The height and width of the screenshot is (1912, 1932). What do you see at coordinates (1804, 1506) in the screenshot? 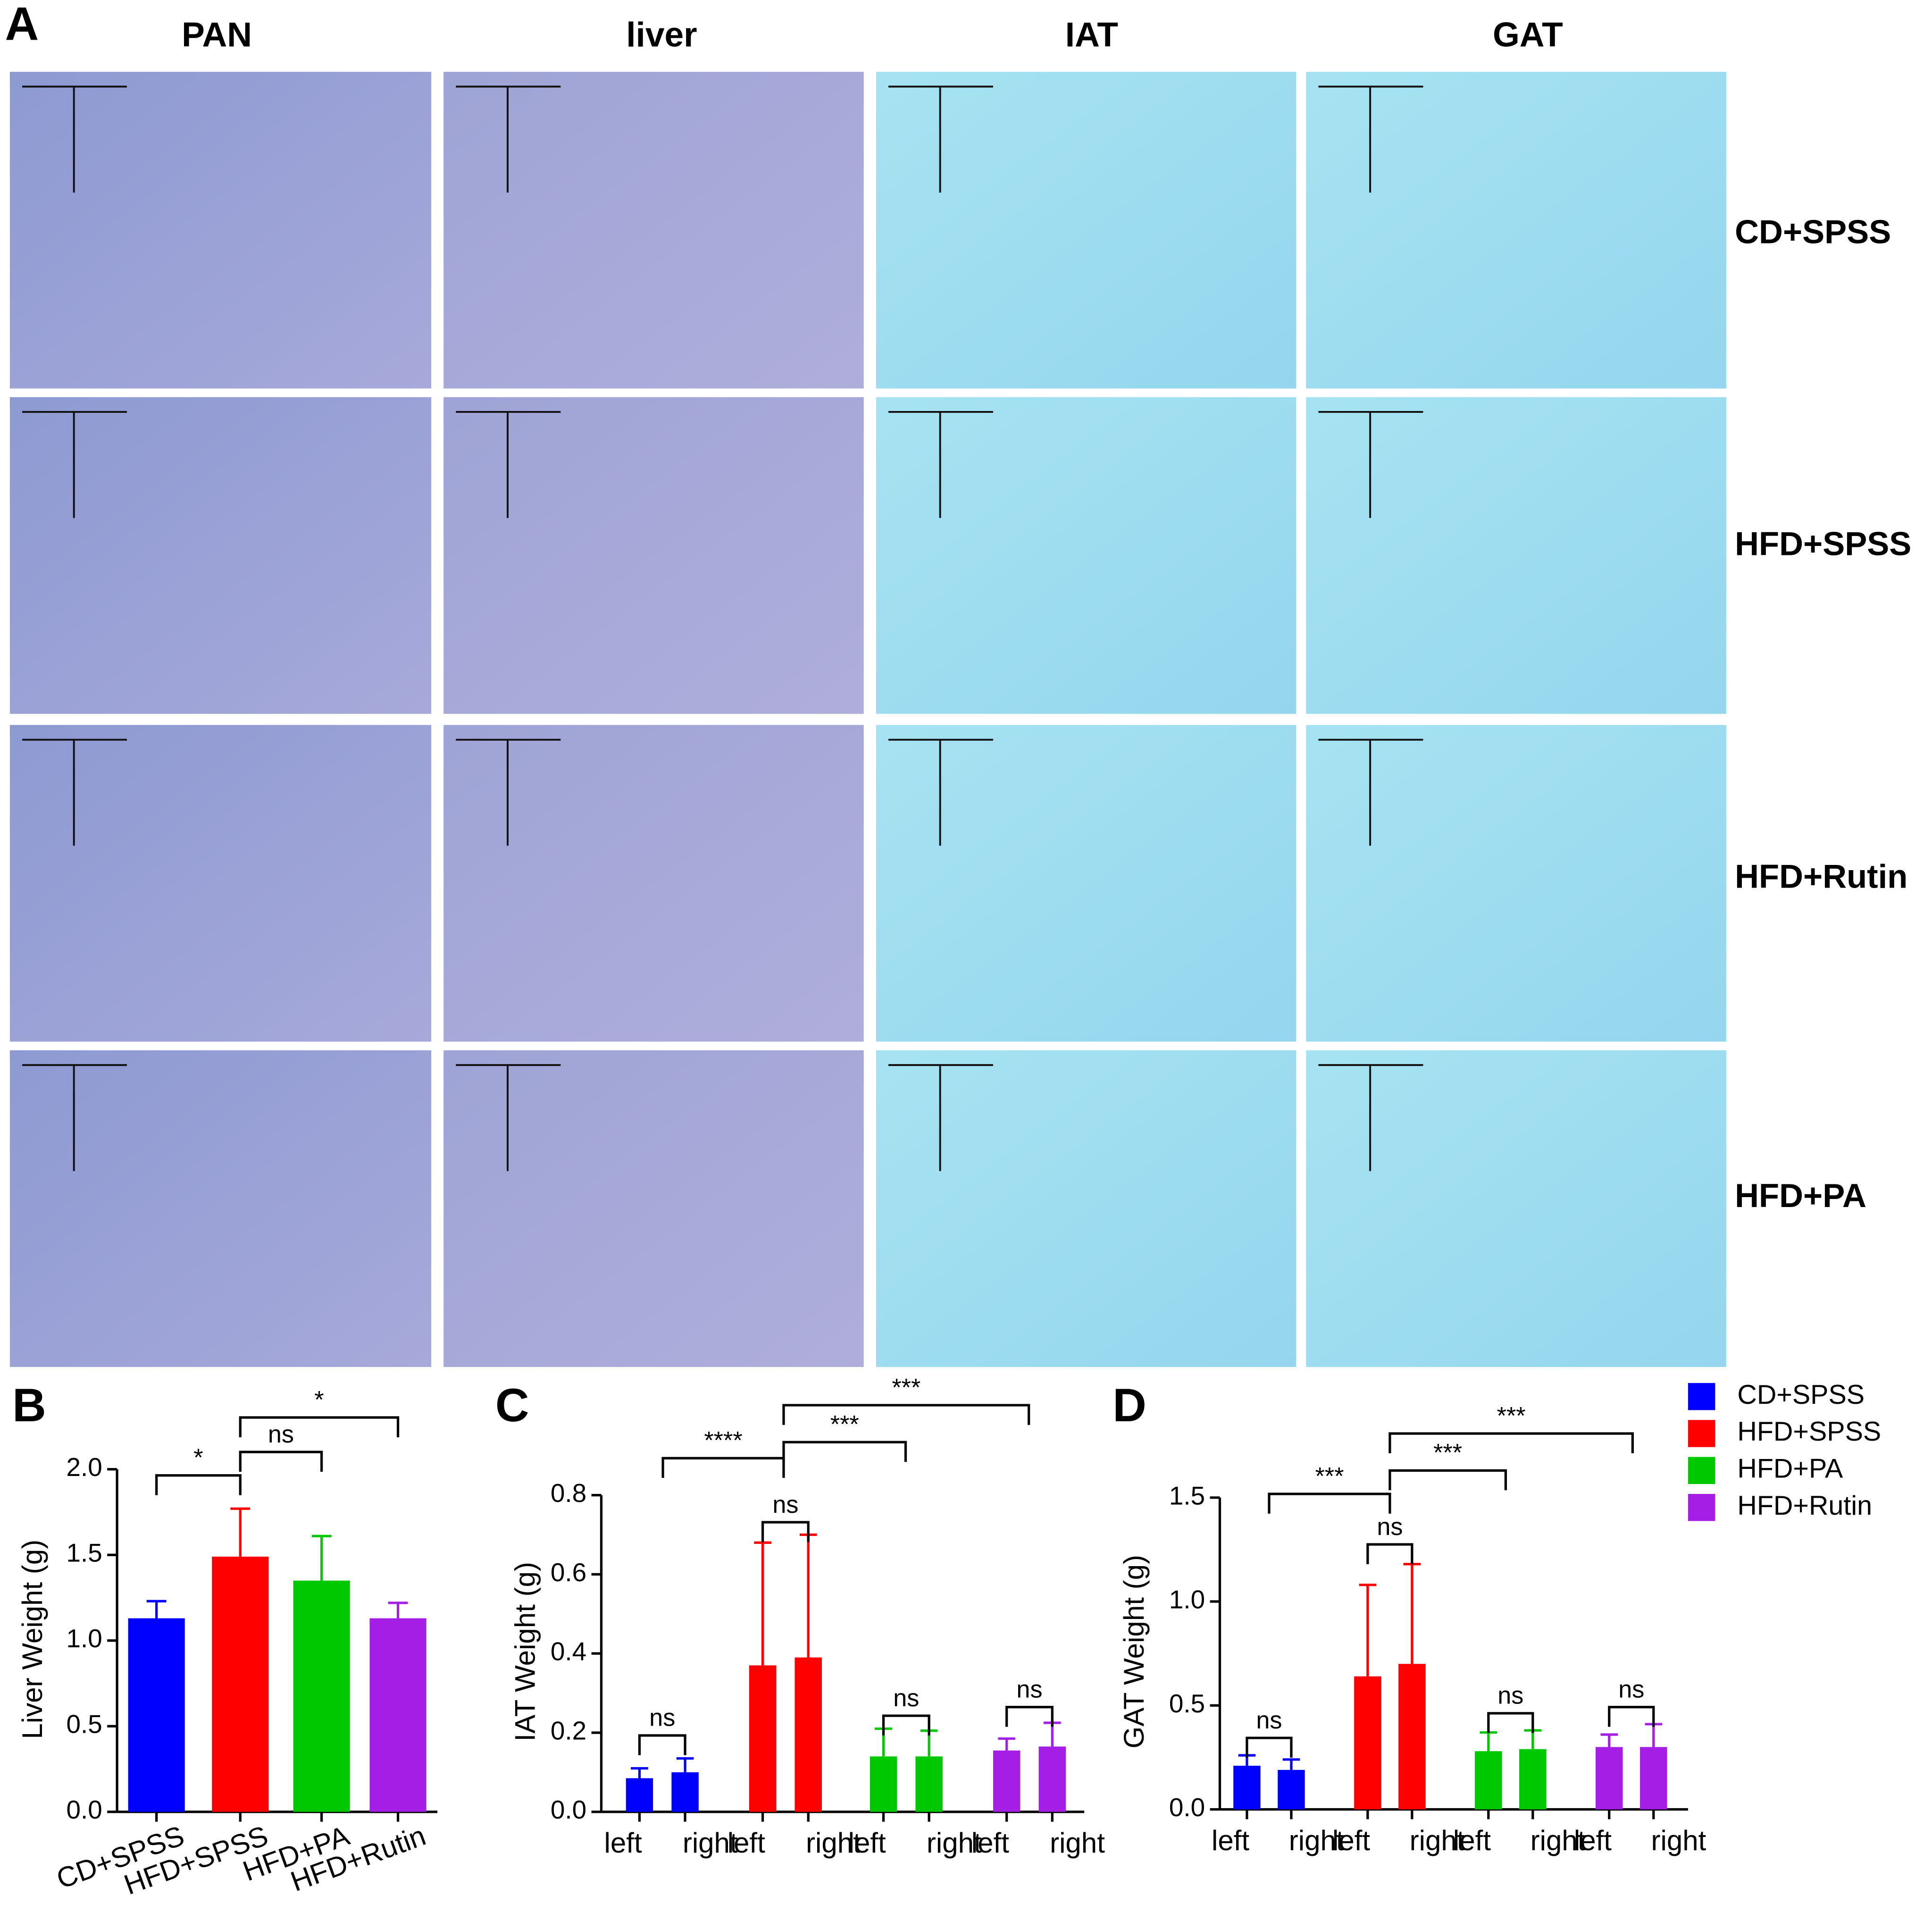
I see `legend-label: HFD+Rutin` at bounding box center [1804, 1506].